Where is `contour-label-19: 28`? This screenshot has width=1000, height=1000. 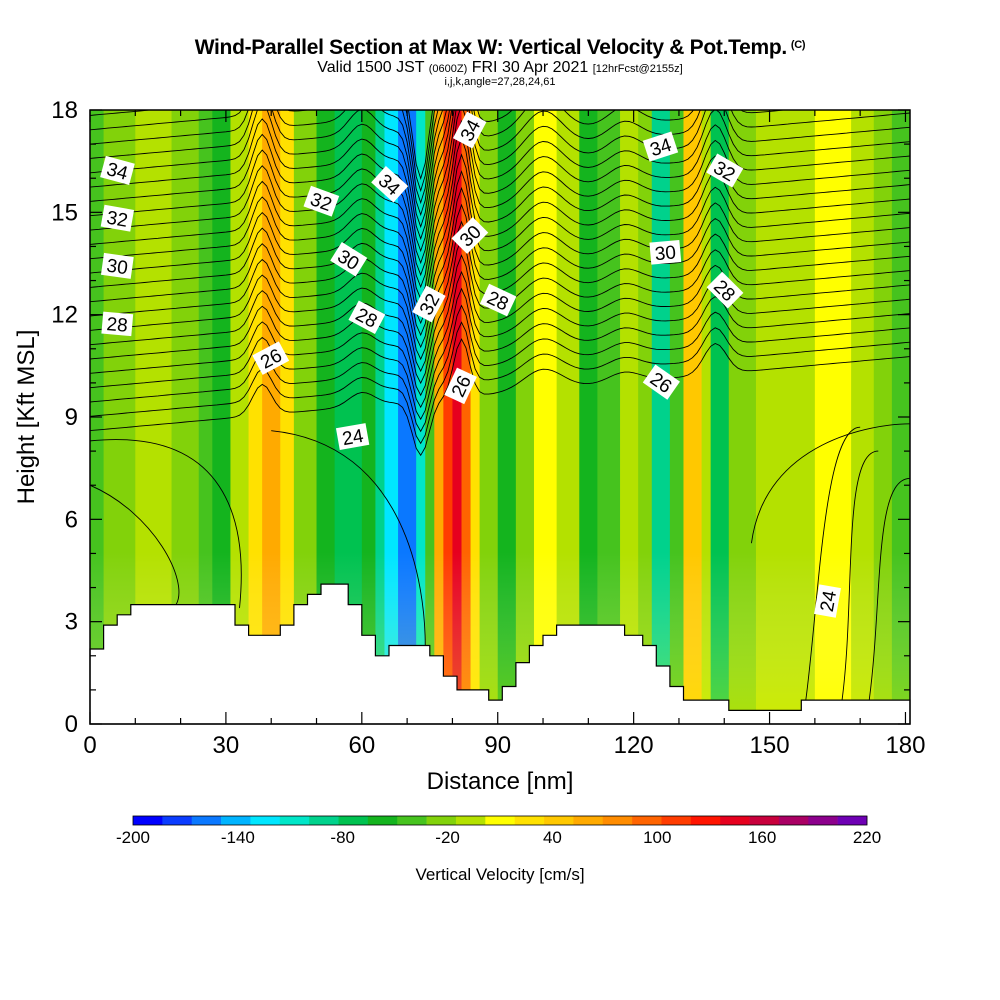
contour-label-19: 28 is located at coordinates (725, 290).